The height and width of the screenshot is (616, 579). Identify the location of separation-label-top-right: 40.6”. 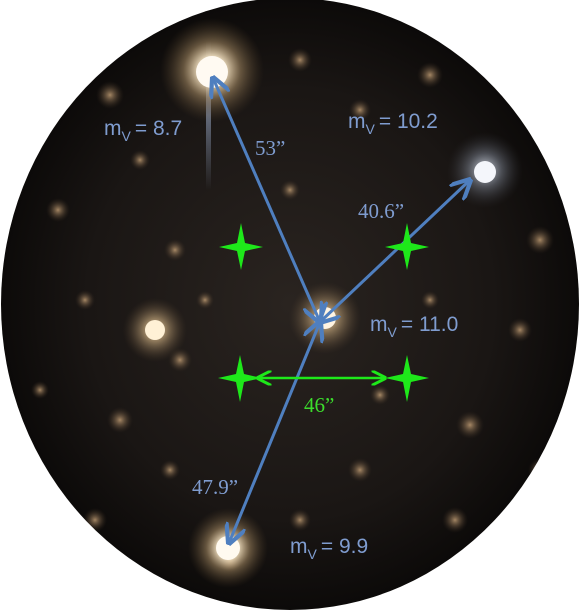
(381, 211).